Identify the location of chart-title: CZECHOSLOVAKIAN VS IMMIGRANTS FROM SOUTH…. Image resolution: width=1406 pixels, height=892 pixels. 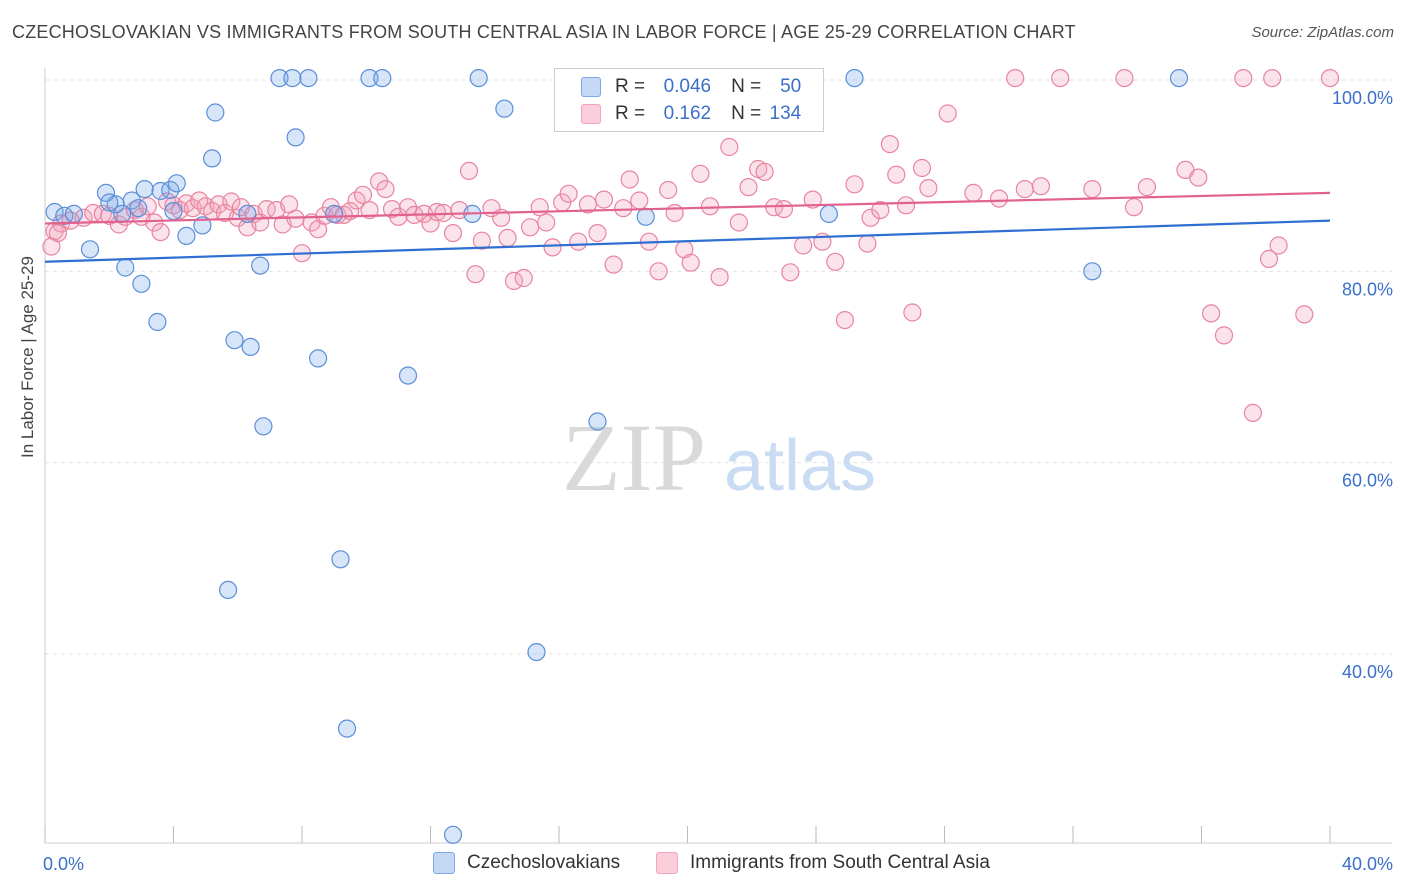
(544, 32).